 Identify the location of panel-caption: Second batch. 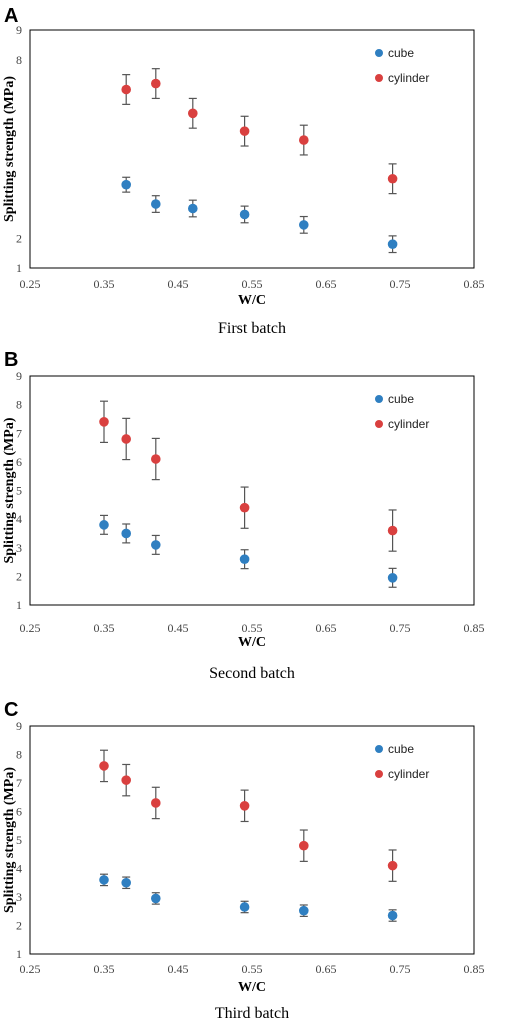
(252, 673).